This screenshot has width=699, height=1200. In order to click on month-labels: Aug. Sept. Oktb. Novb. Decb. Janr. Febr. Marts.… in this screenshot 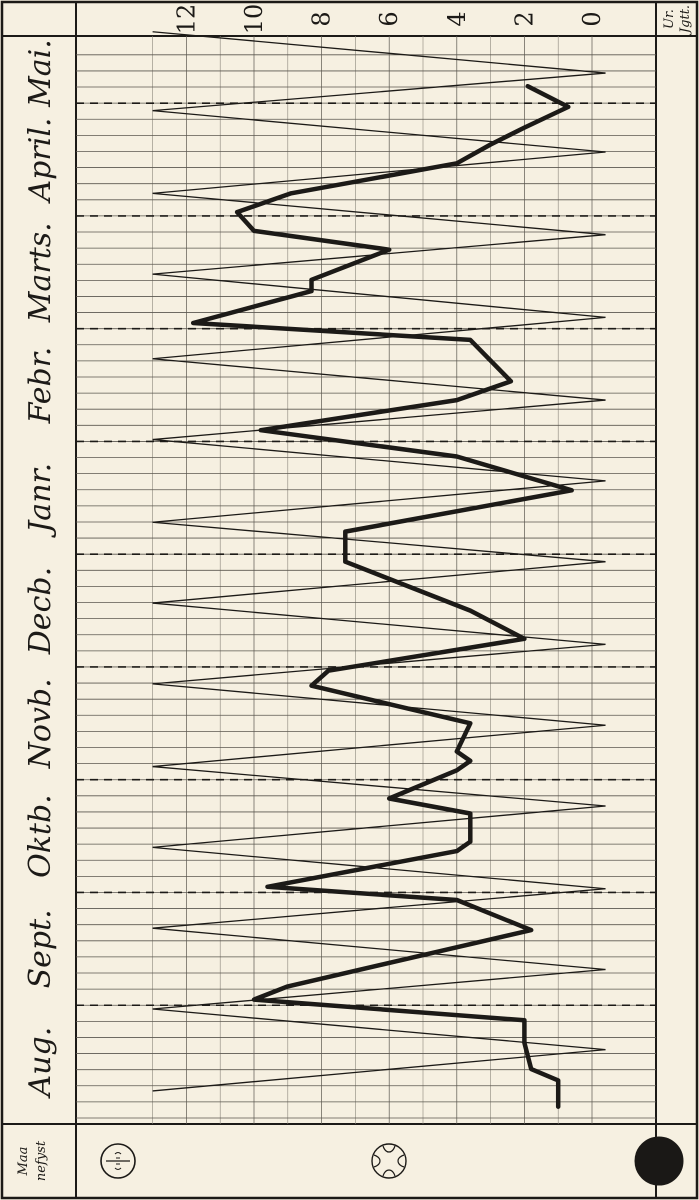, I will do `click(40, 569)`.